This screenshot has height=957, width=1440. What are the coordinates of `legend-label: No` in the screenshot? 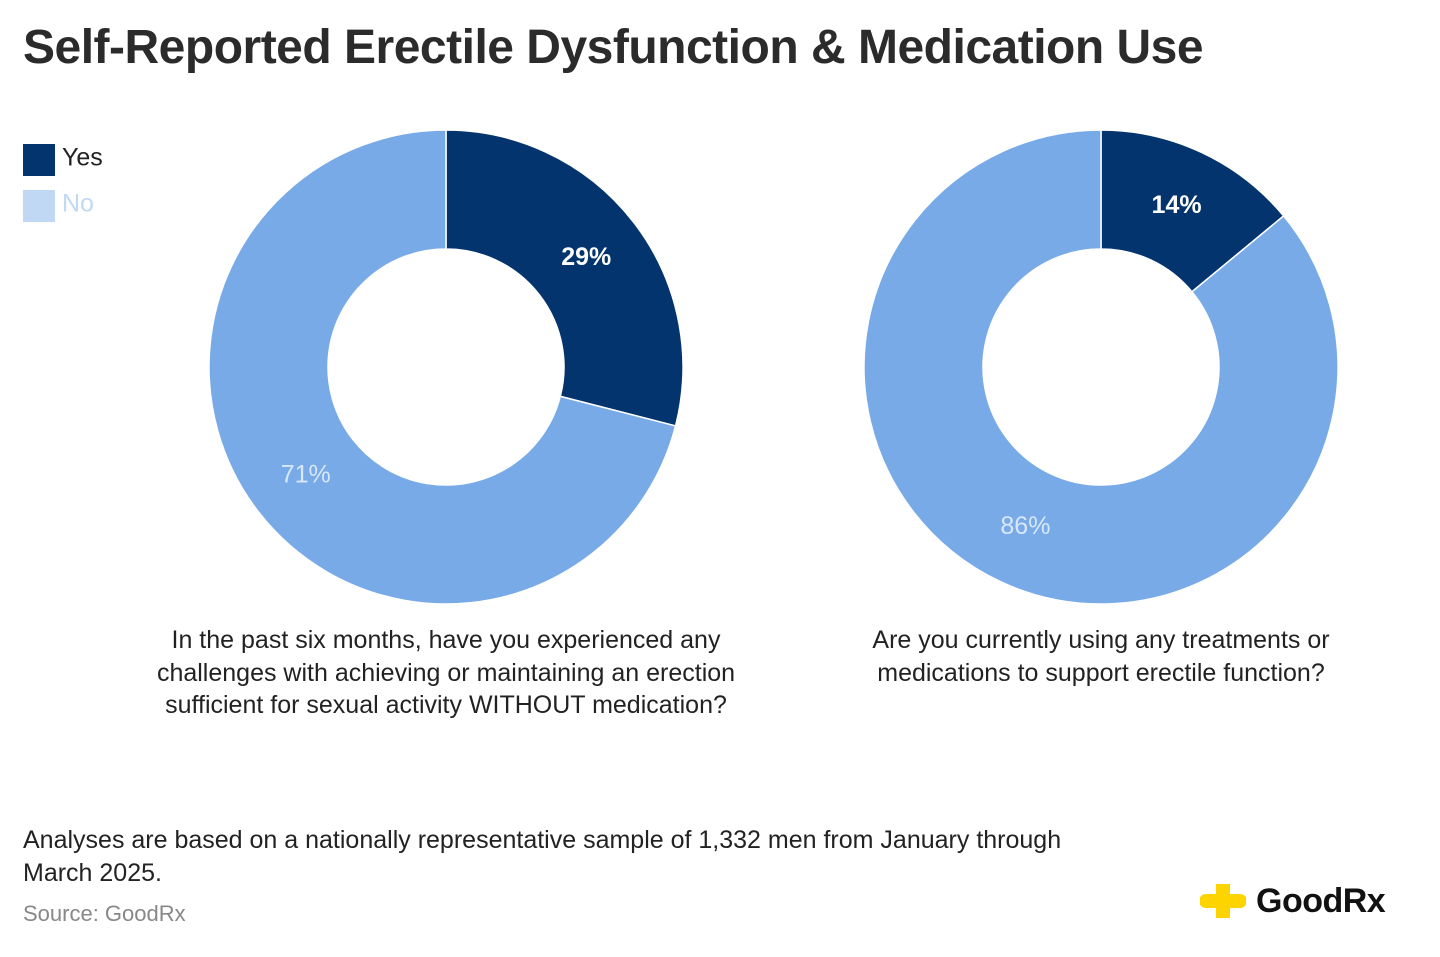 It's located at (78, 204).